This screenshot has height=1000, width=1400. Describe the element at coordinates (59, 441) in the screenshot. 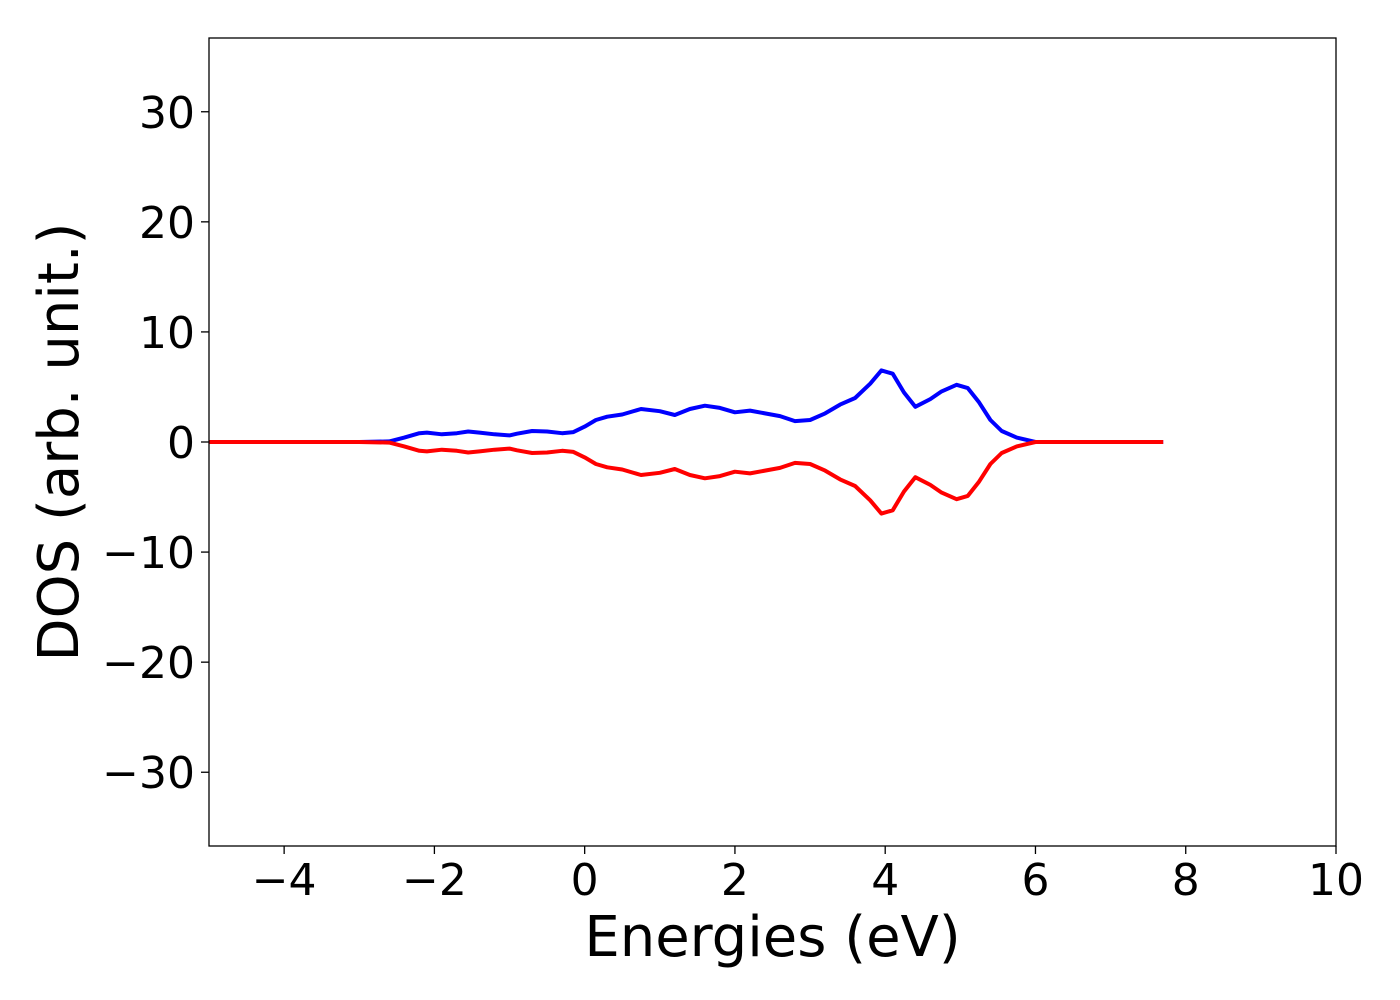

I see `y-axis-title: DOS (arb. unit.)` at that location.